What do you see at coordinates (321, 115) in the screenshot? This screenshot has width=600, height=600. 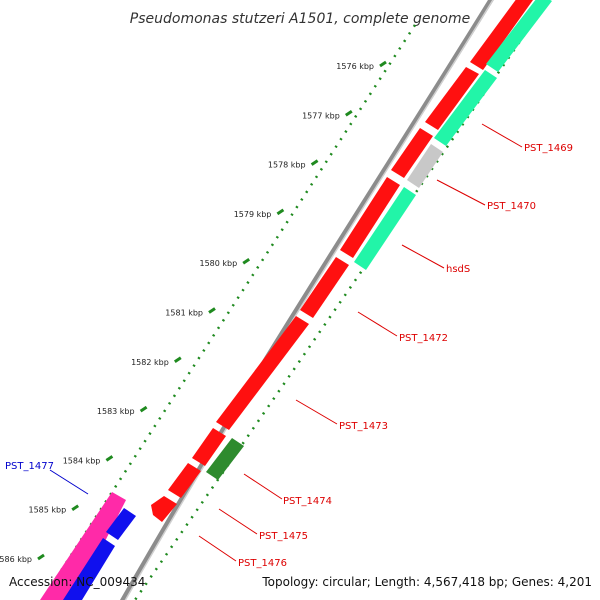 I see `kbp-tick-label: 1577 kbp` at bounding box center [321, 115].